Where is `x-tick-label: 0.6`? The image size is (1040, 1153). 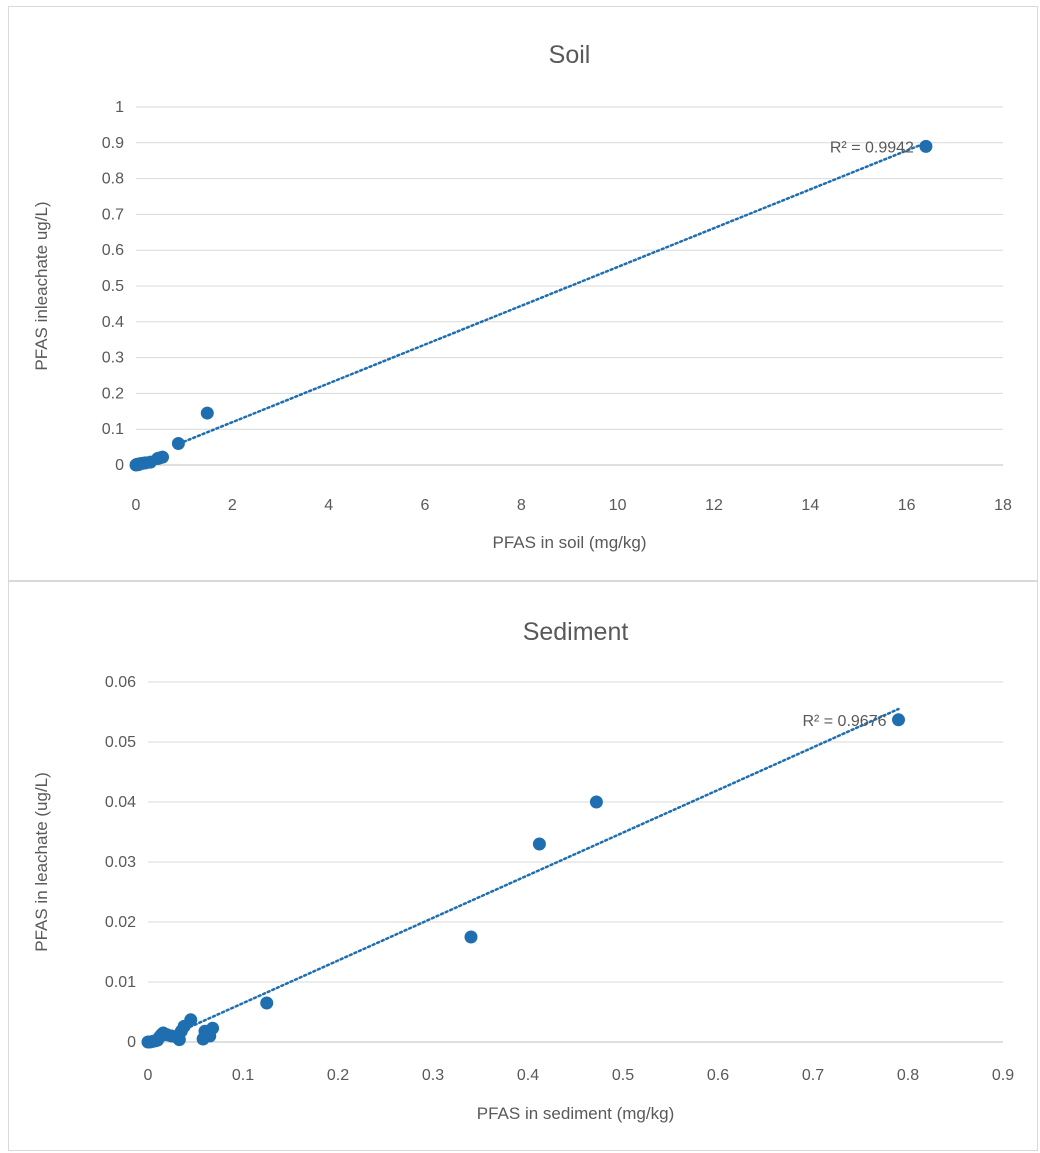
x-tick-label: 0.6 is located at coordinates (718, 1075).